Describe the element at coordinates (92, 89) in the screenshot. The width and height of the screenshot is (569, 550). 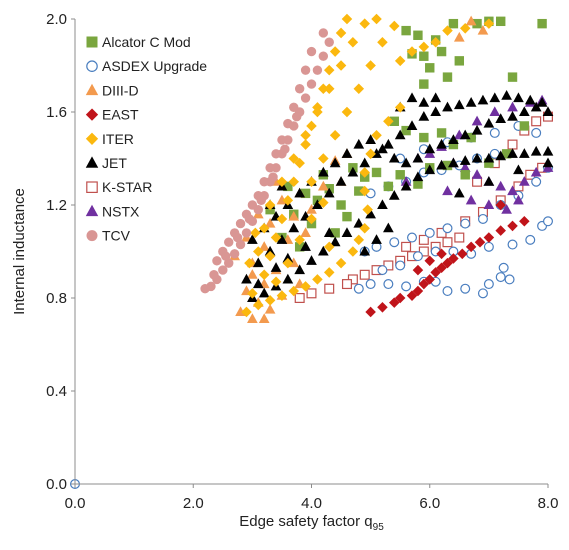
I see `legend-marker-diii-d` at that location.